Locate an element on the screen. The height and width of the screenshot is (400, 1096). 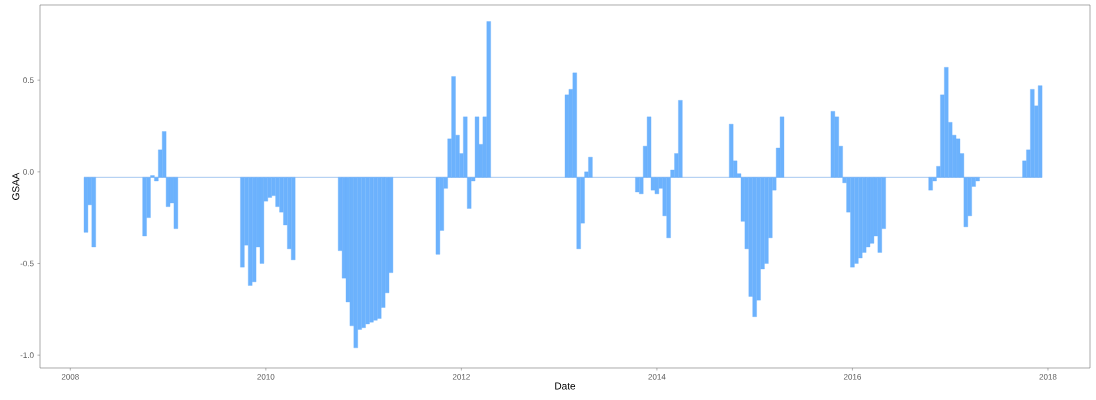
x-tick-label: 2008 is located at coordinates (70, 377).